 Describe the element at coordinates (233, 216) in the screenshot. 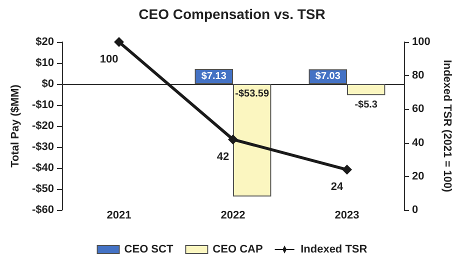

I see `x-tick-label: 2022` at that location.